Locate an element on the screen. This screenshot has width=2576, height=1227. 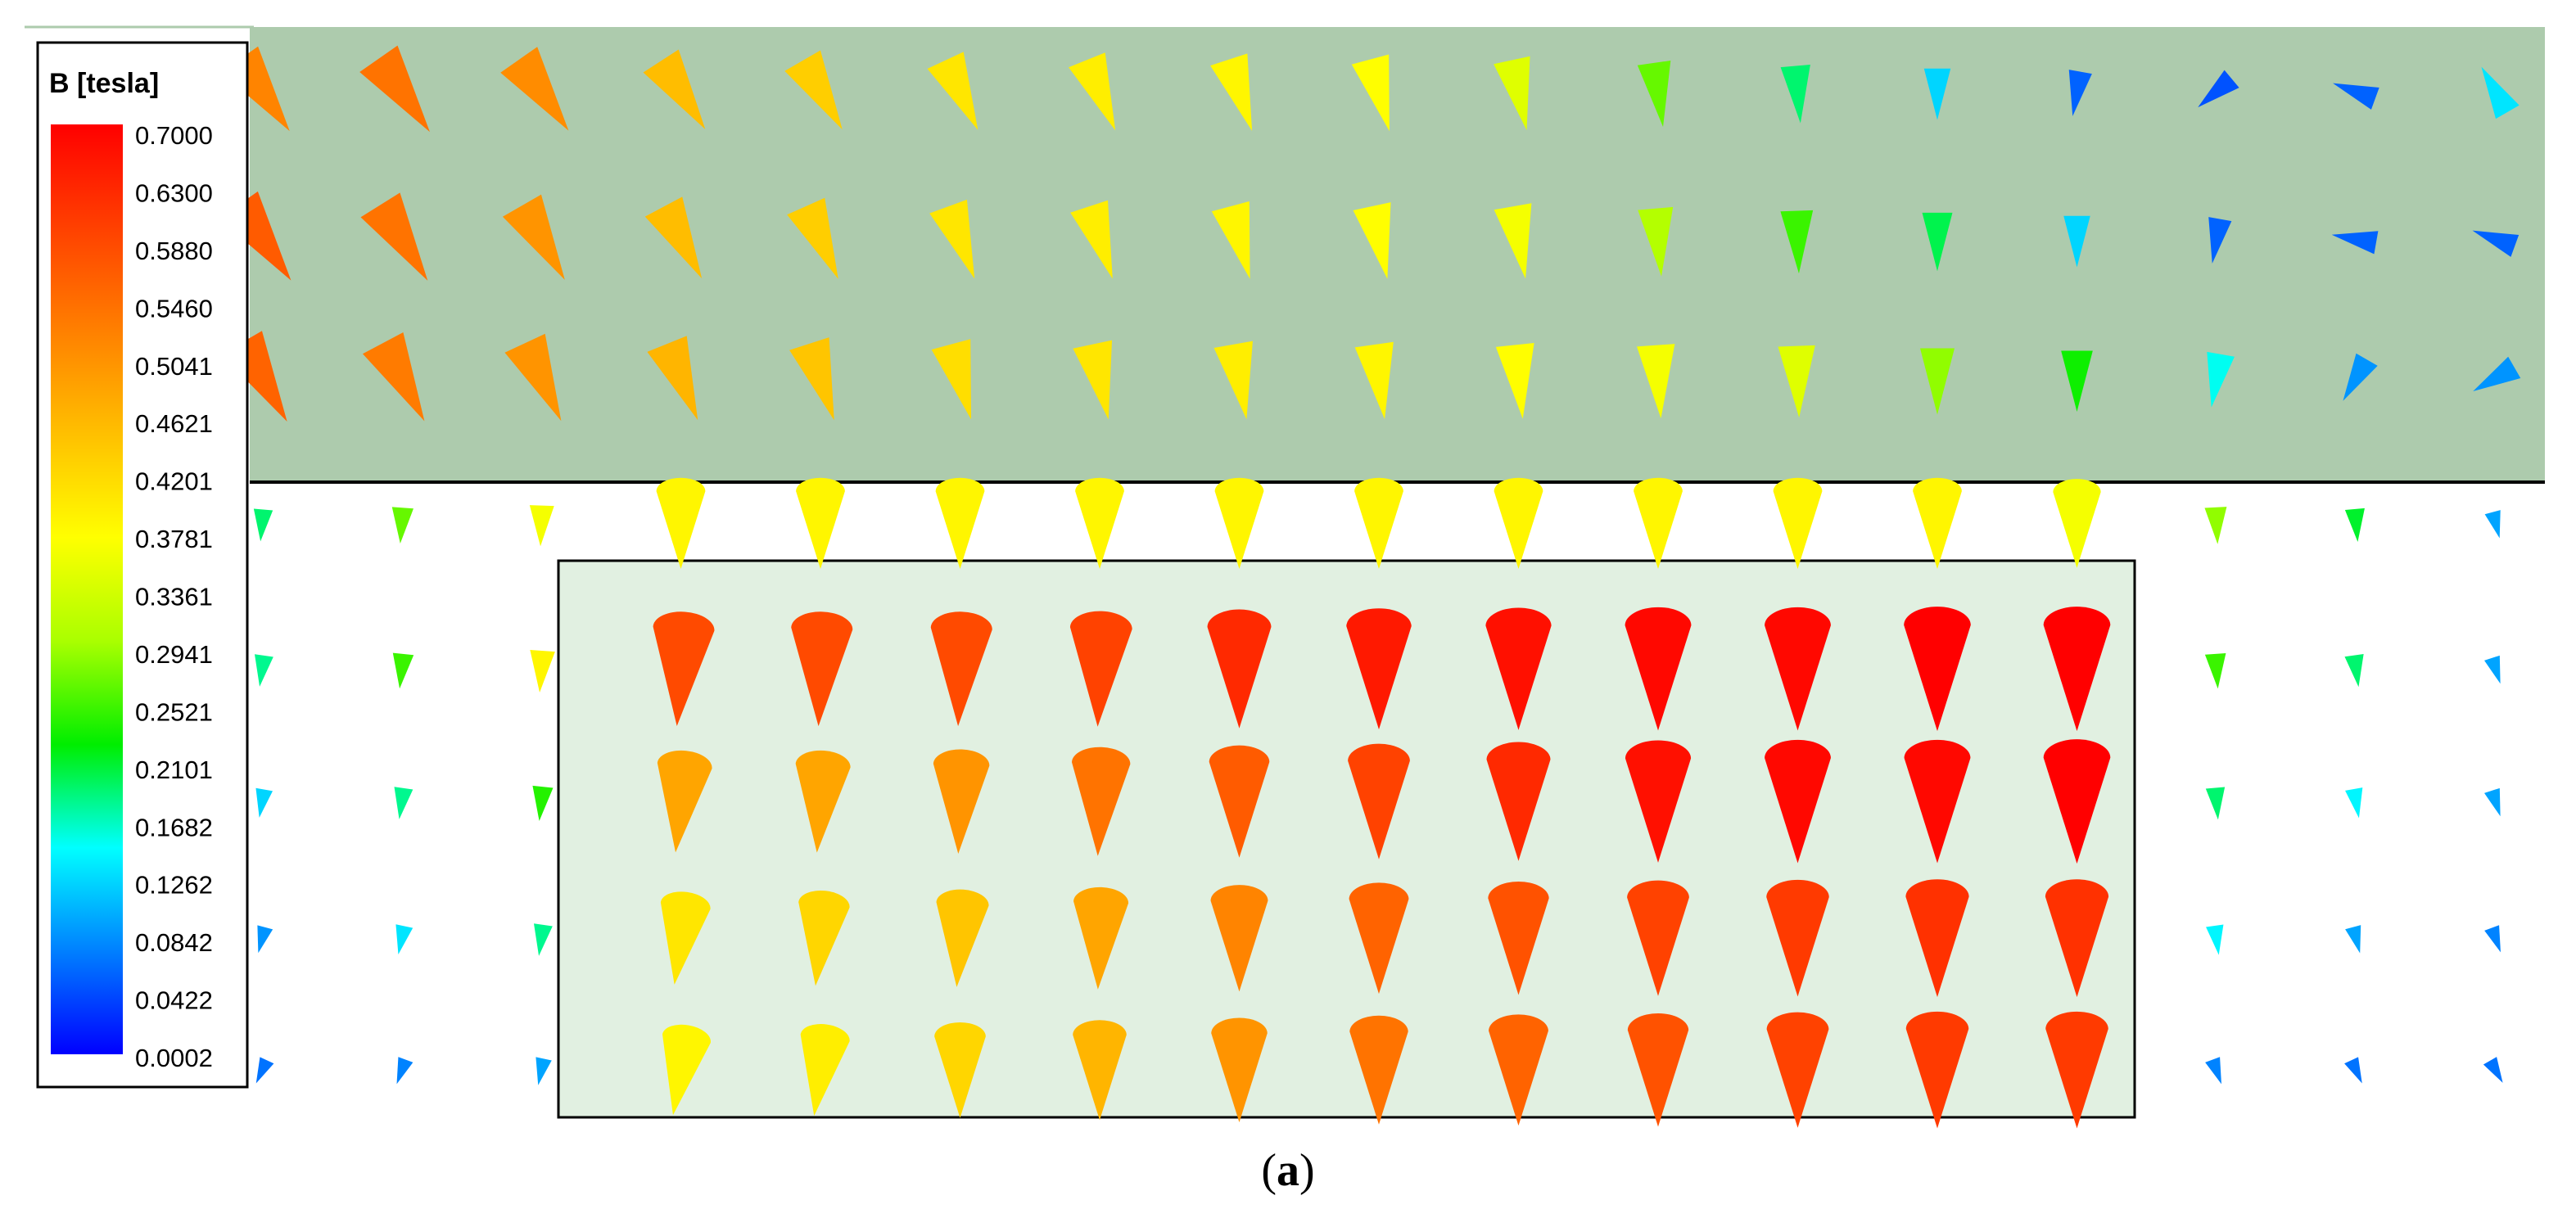
caption-letter: a is located at coordinates (1288, 1170).